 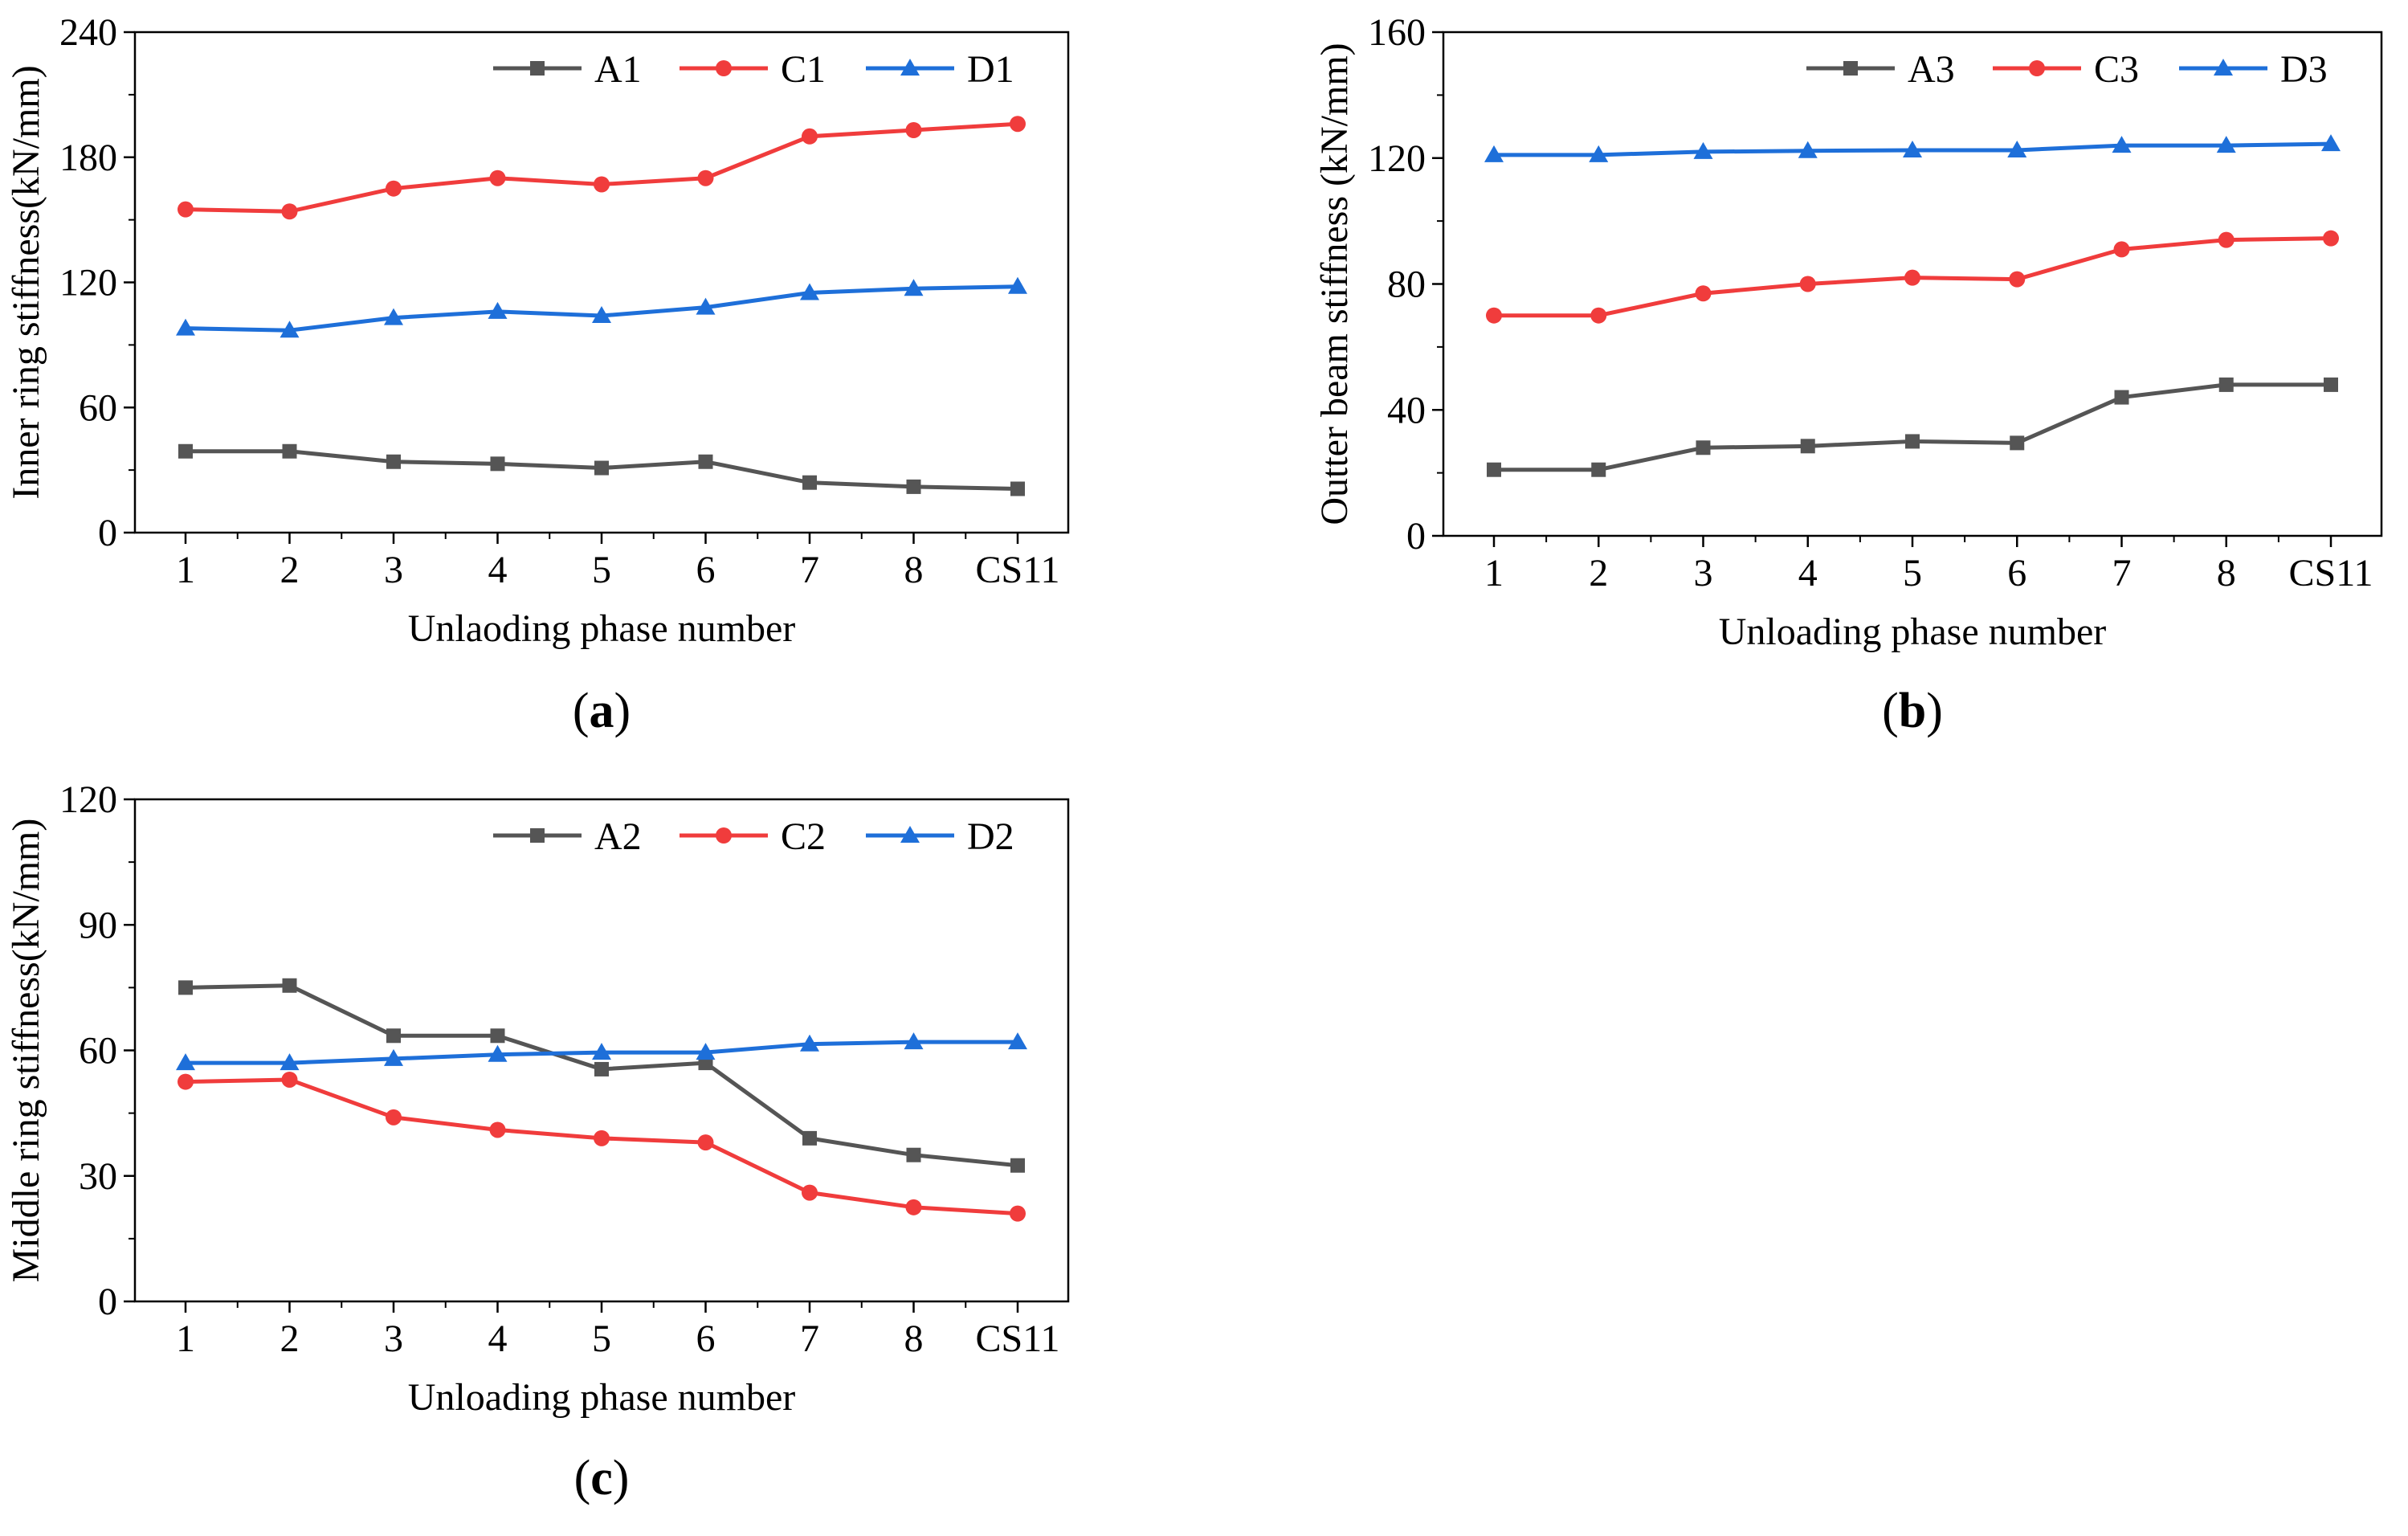 I want to click on x-tick-label: 8, so click(x=914, y=570).